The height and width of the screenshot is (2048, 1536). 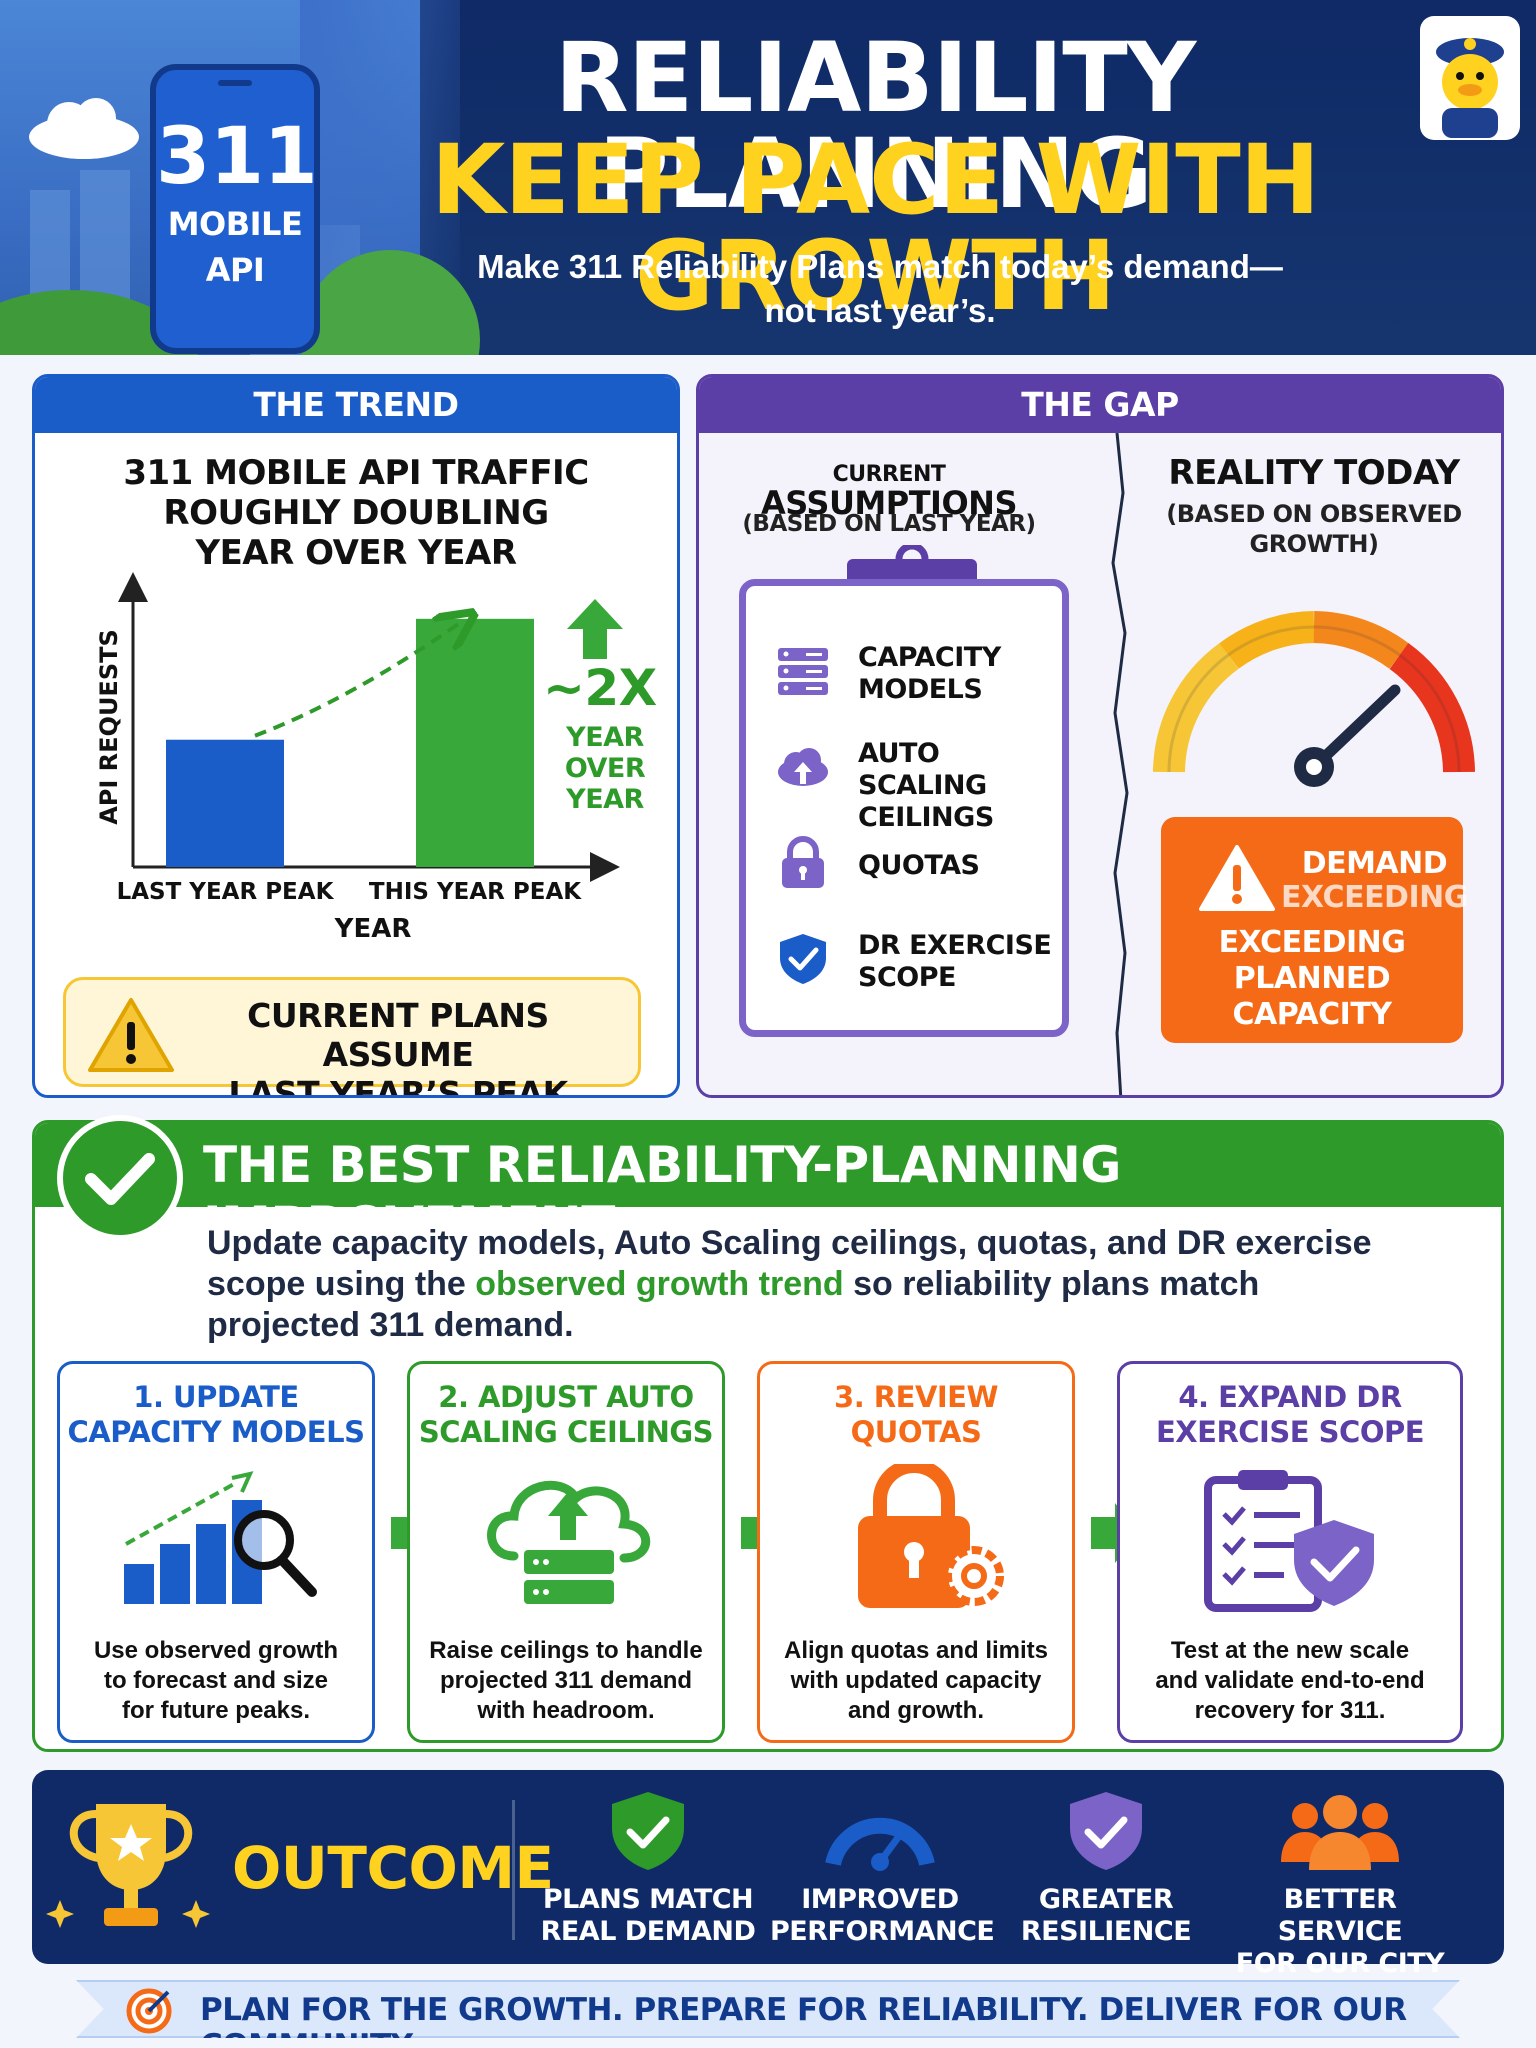 What do you see at coordinates (595, 629) in the screenshot?
I see `arrow-up-icon` at bounding box center [595, 629].